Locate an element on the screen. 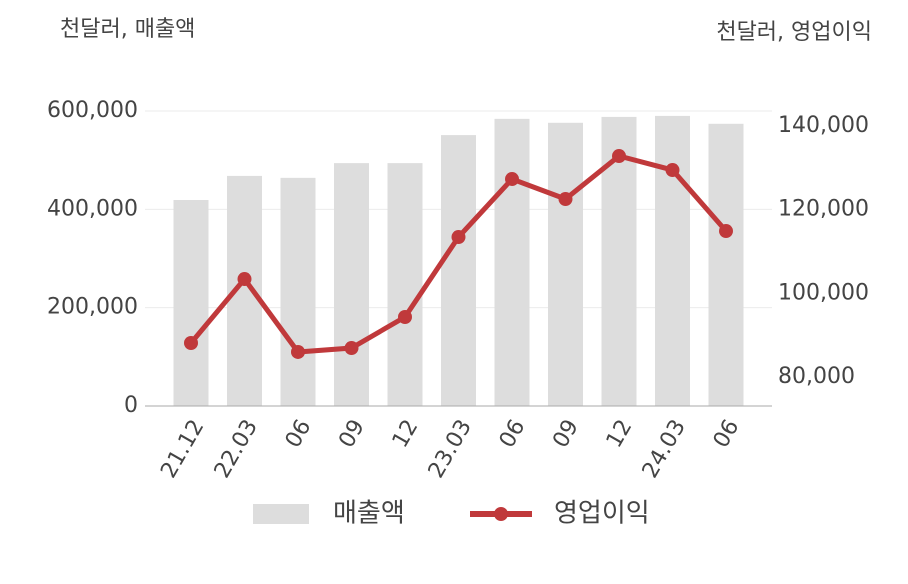 Image resolution: width=908 pixels, height=584 pixels. y2-tick-label: 100,000 is located at coordinates (823, 292).